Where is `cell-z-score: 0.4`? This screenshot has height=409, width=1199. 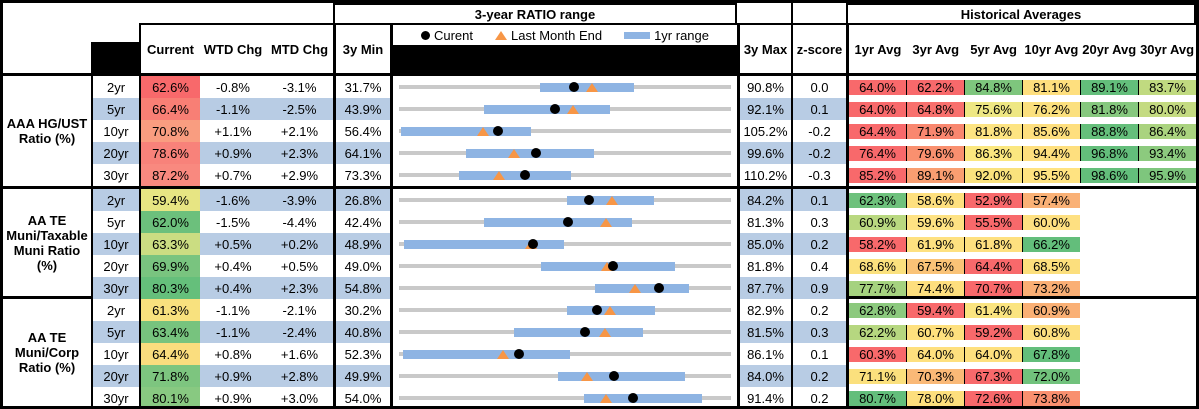 cell-z-score: 0.4 is located at coordinates (818, 266).